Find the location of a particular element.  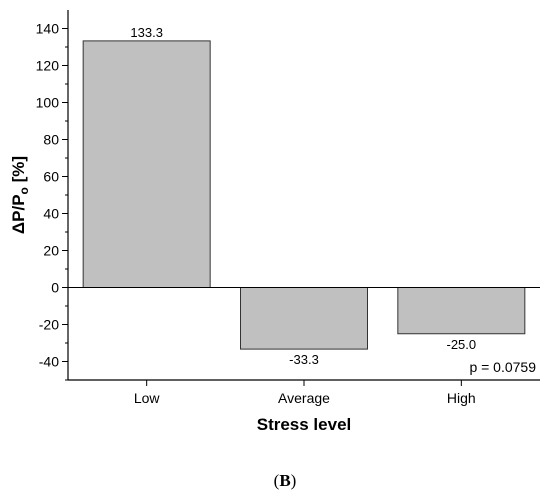

y-axis-title: ΔP/Po [%] is located at coordinates (20, 195).